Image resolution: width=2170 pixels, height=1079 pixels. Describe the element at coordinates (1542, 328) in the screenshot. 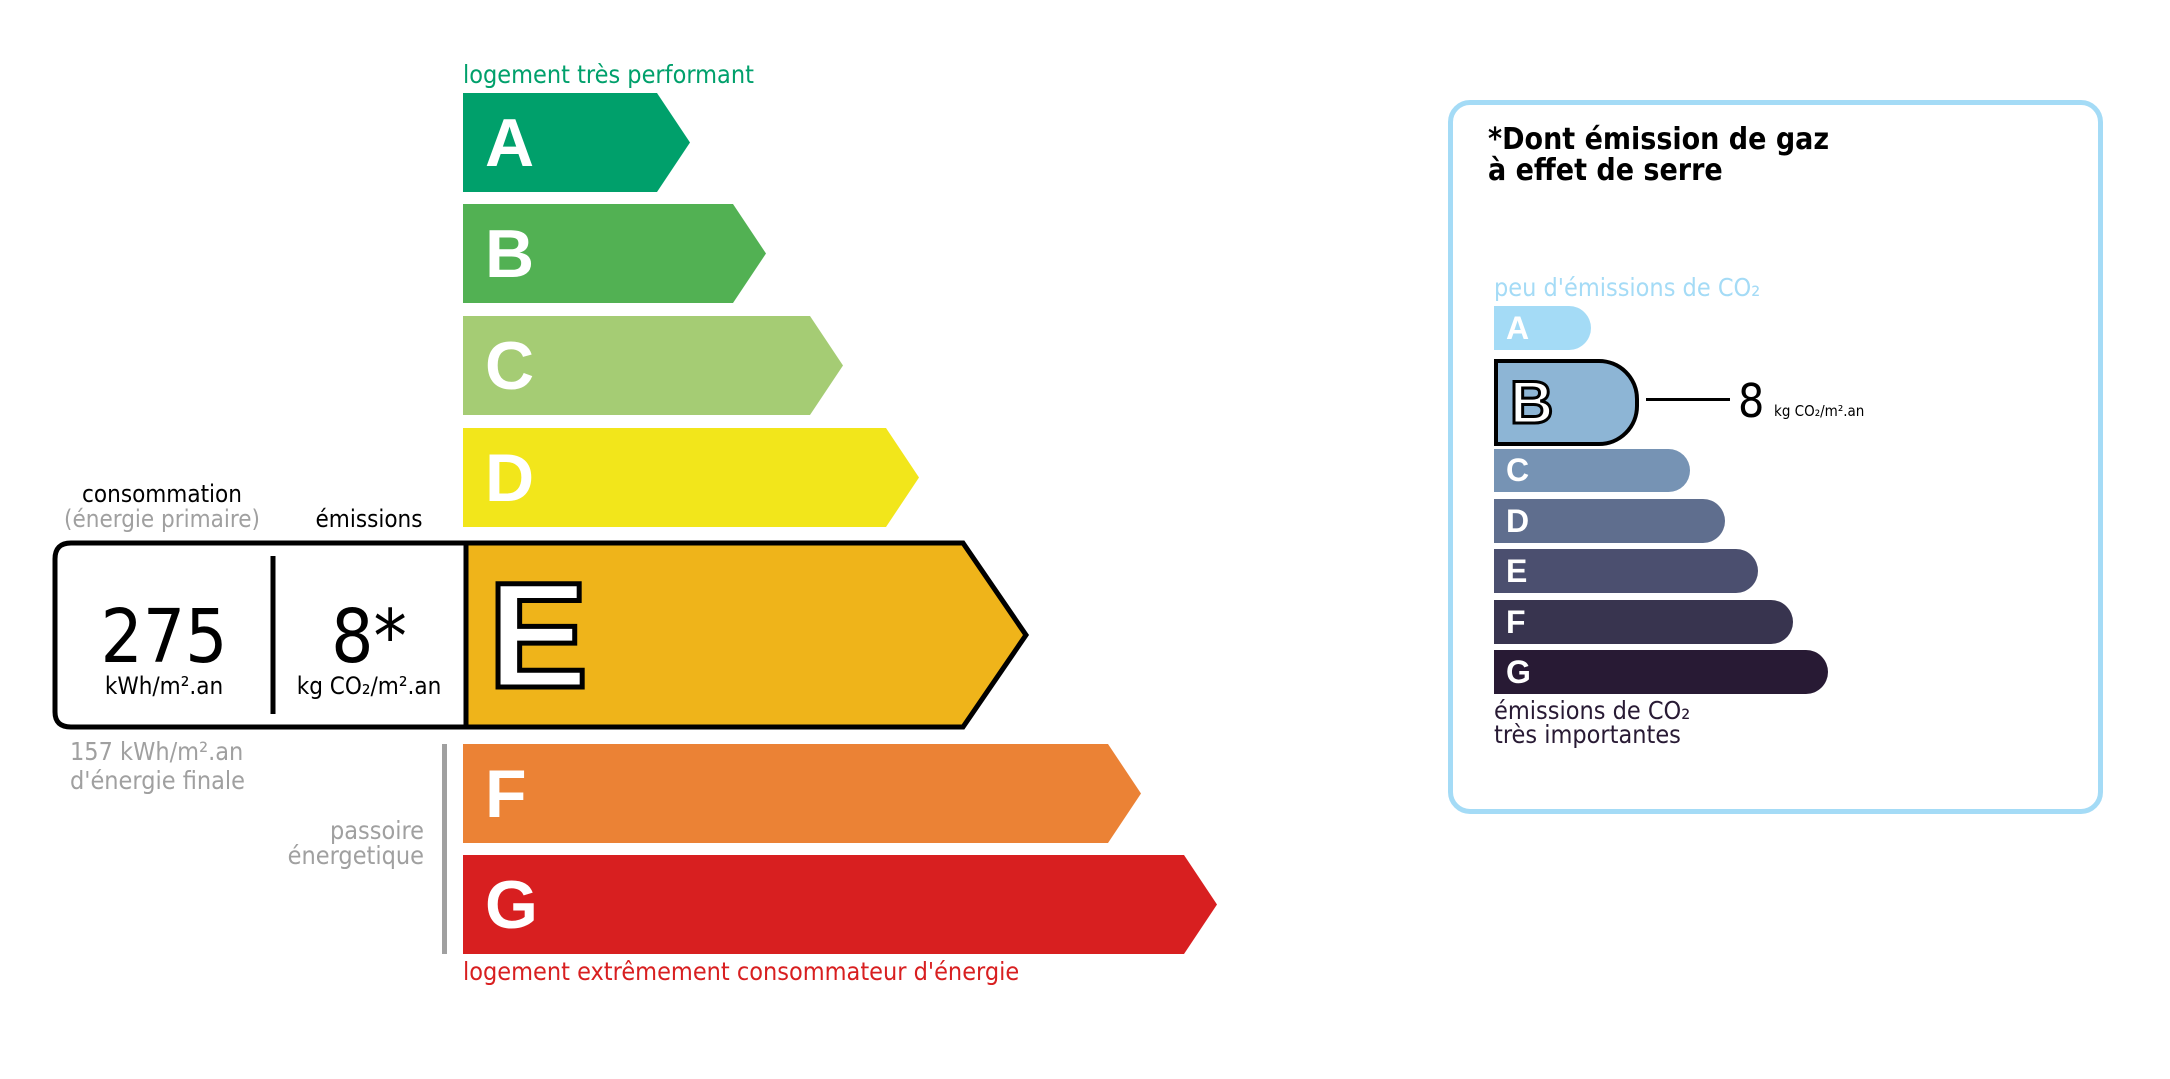

I see `ges-class-a: A` at that location.